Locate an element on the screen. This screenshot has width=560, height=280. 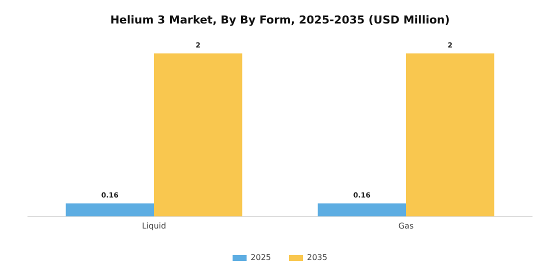
chart-title: Helium 3 Market, By By Form, 2025-2035 (USD Million) is located at coordinates (280, 19).